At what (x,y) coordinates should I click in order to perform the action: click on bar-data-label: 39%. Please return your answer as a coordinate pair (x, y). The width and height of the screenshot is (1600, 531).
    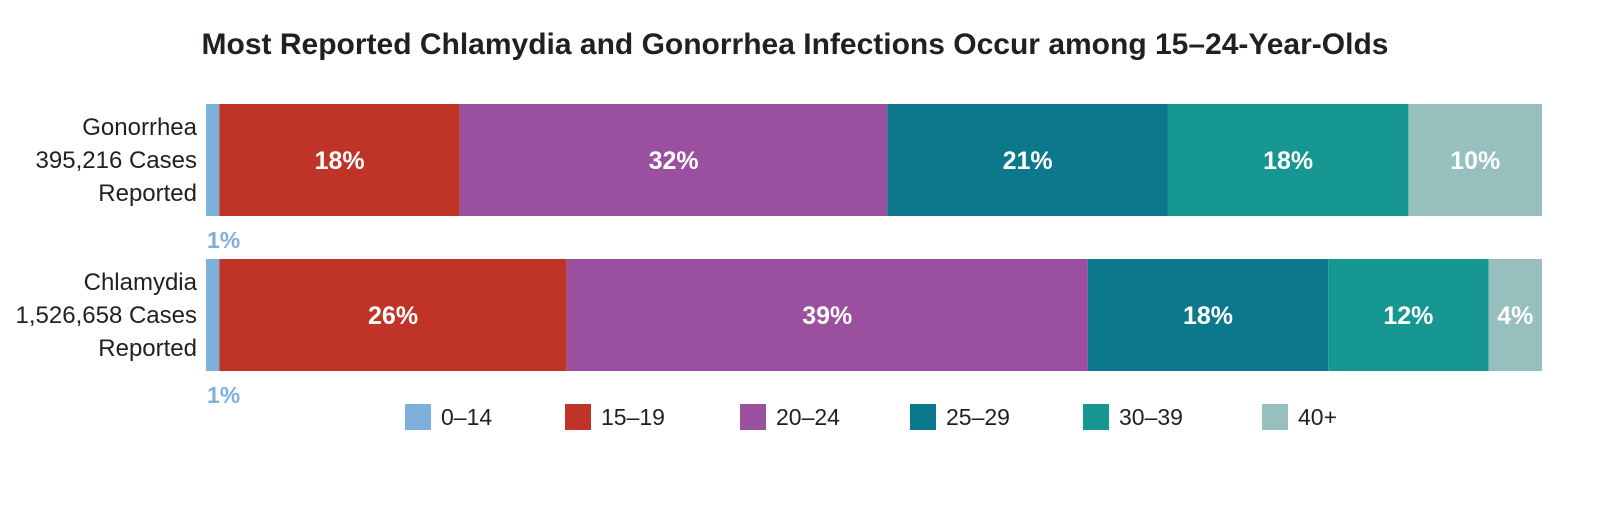
    Looking at the image, I should click on (827, 316).